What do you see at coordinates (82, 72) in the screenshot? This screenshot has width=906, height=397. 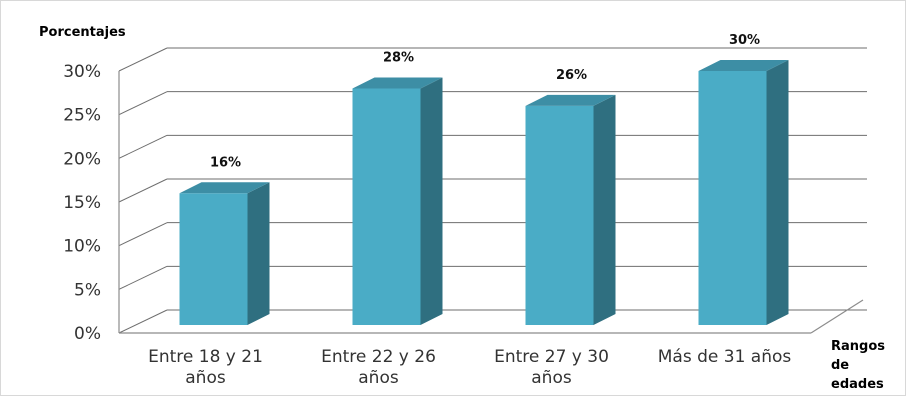 I see `y-tick-label: 30%` at bounding box center [82, 72].